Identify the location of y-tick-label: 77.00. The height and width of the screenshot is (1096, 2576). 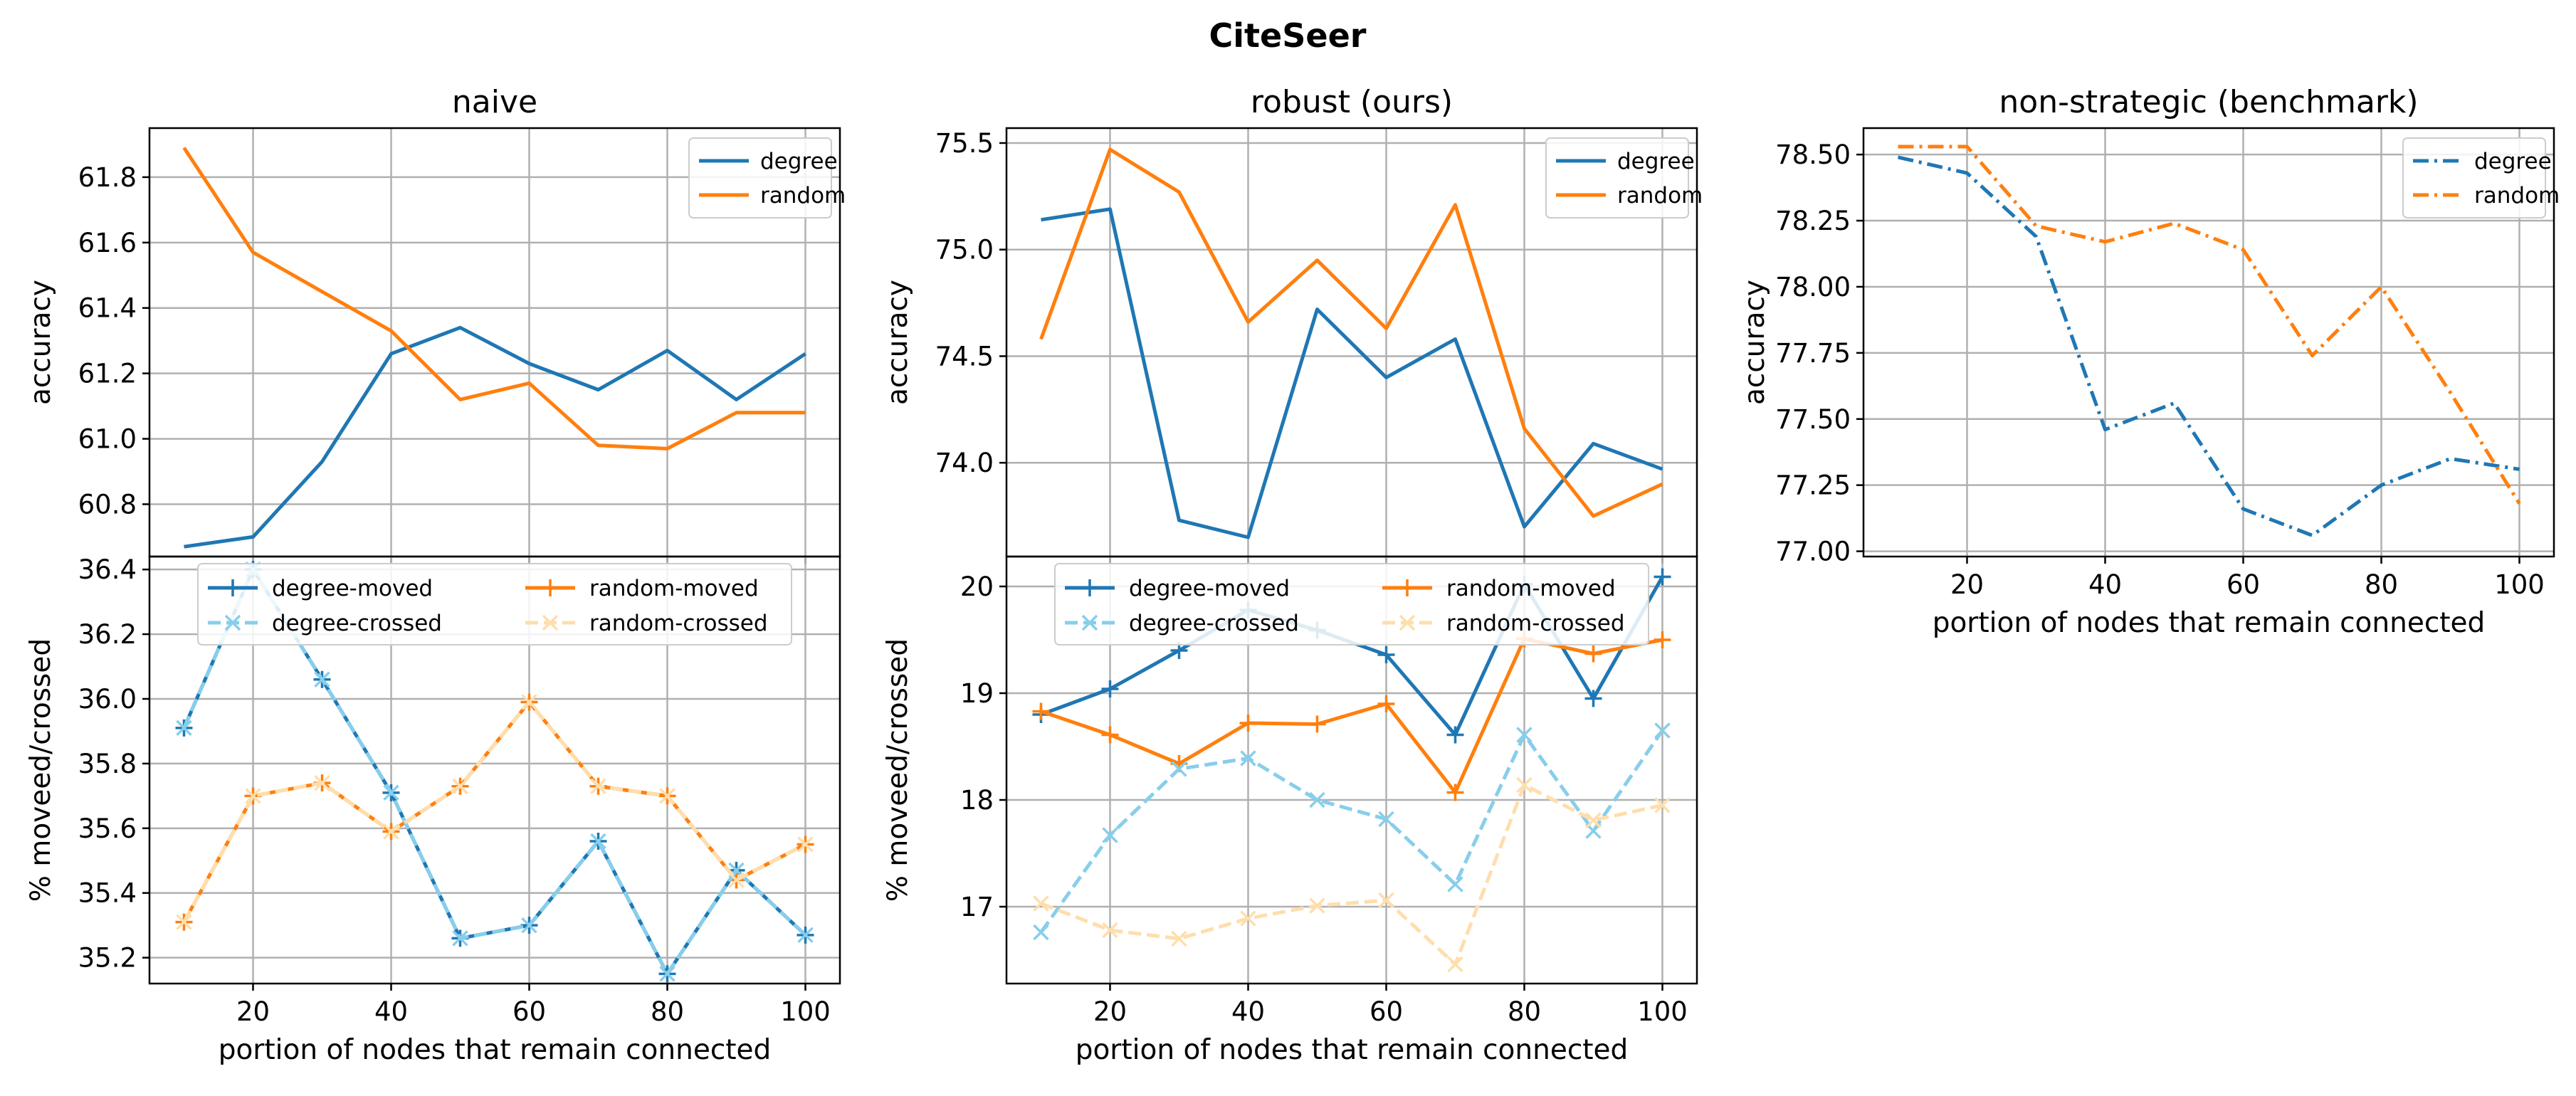
(1813, 552).